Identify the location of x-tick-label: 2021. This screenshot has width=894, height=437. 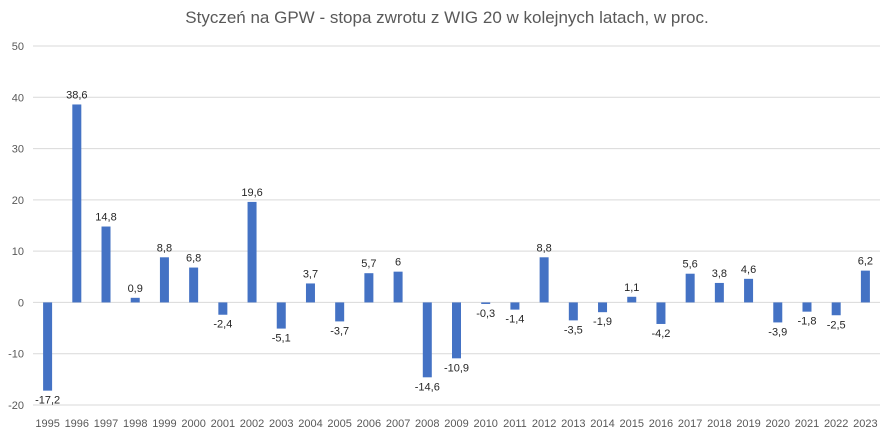
(807, 424).